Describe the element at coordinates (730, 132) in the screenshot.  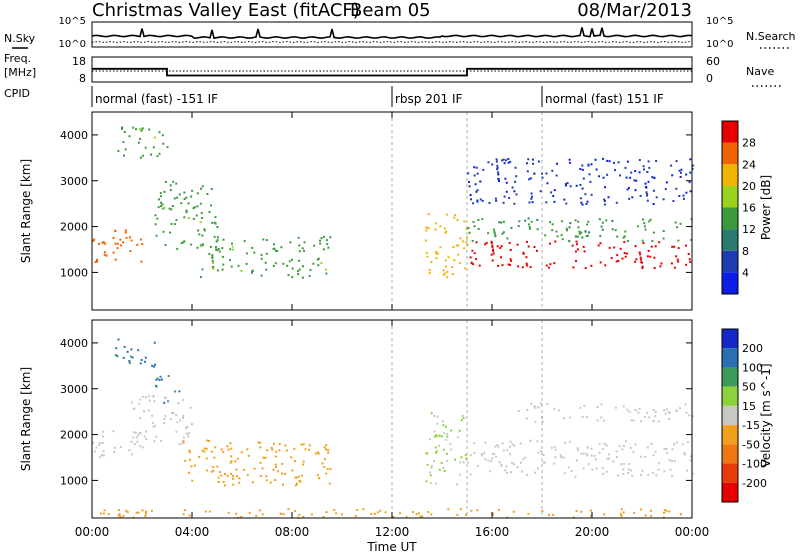
I see `colorbar-segment` at that location.